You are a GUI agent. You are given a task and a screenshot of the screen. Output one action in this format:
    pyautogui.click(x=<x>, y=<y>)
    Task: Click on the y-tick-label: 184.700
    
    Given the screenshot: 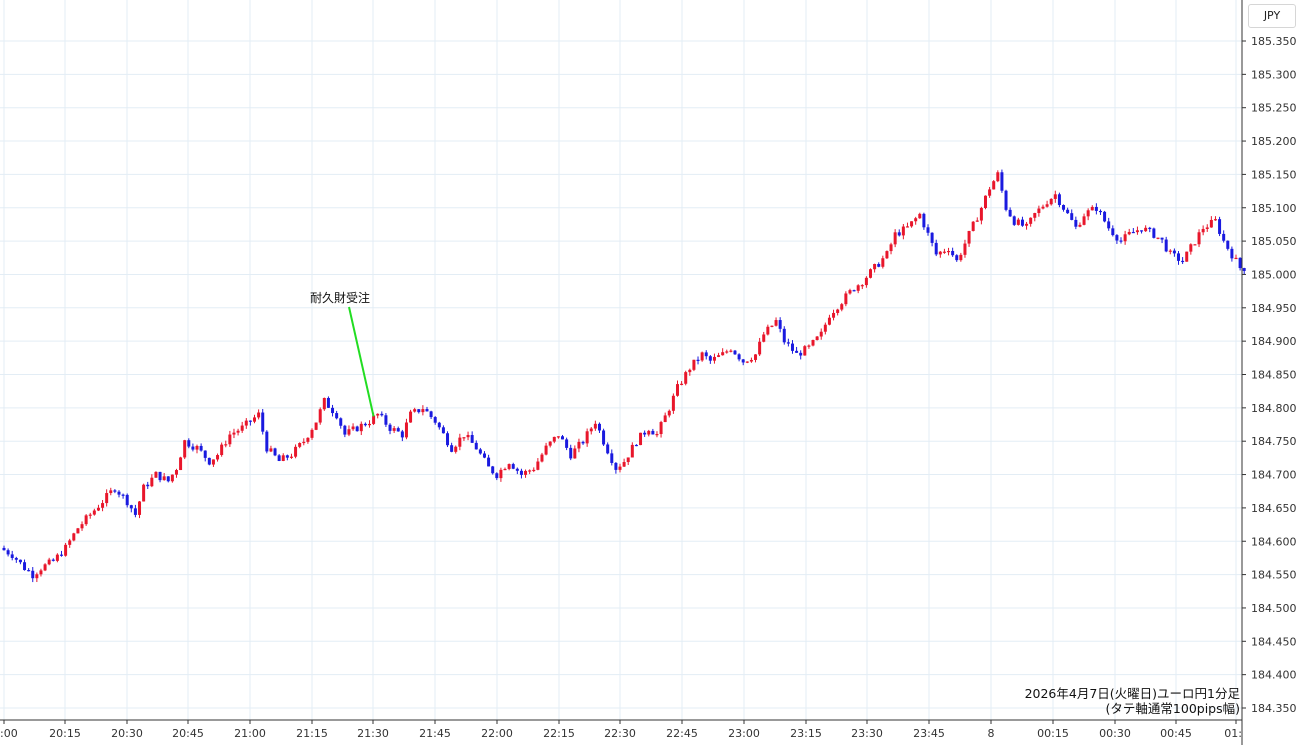 What is the action you would take?
    pyautogui.click(x=1274, y=475)
    